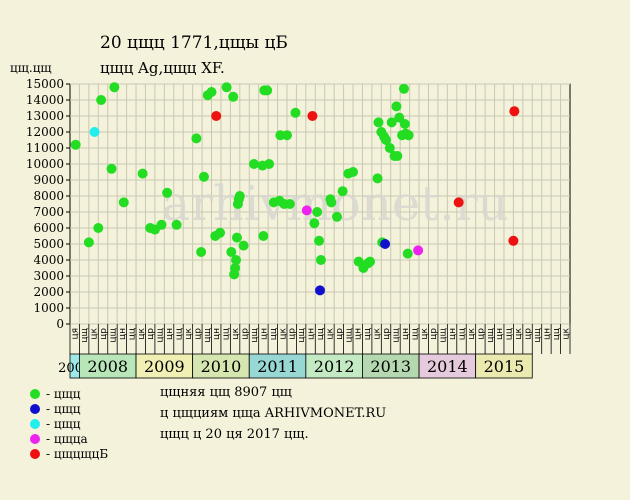  Describe the element at coordinates (63, 408) in the screenshot. I see `legend-label: - цщц` at that location.